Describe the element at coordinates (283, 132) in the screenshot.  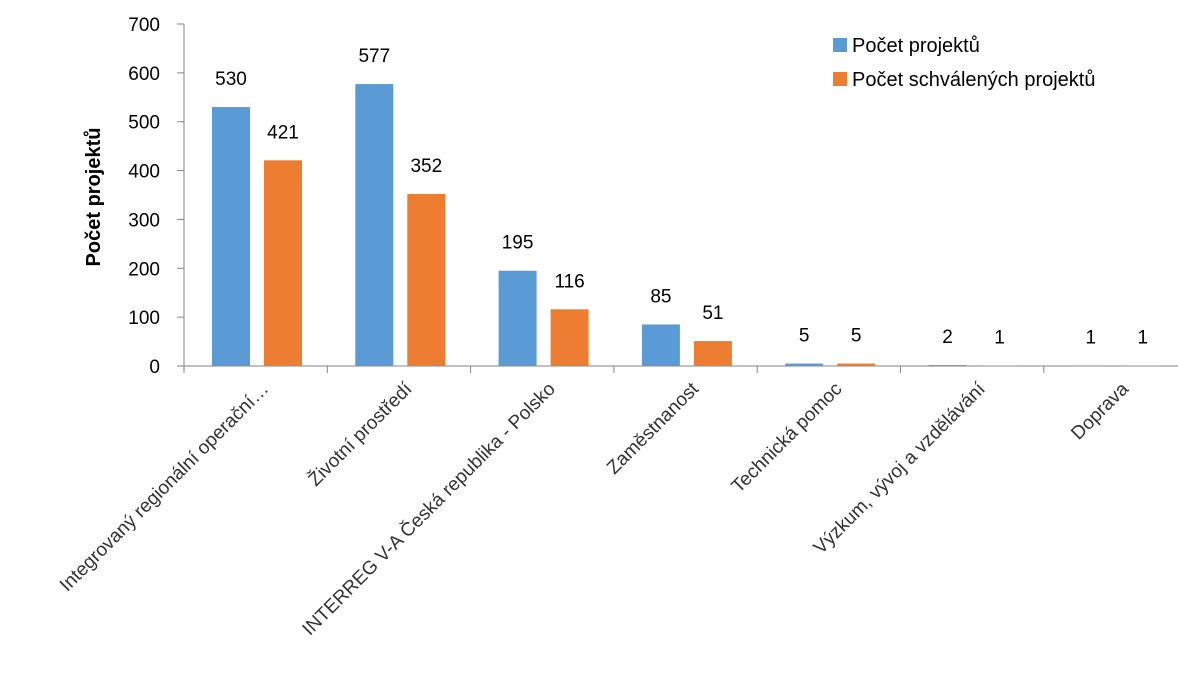
I see `data-label: 421` at that location.